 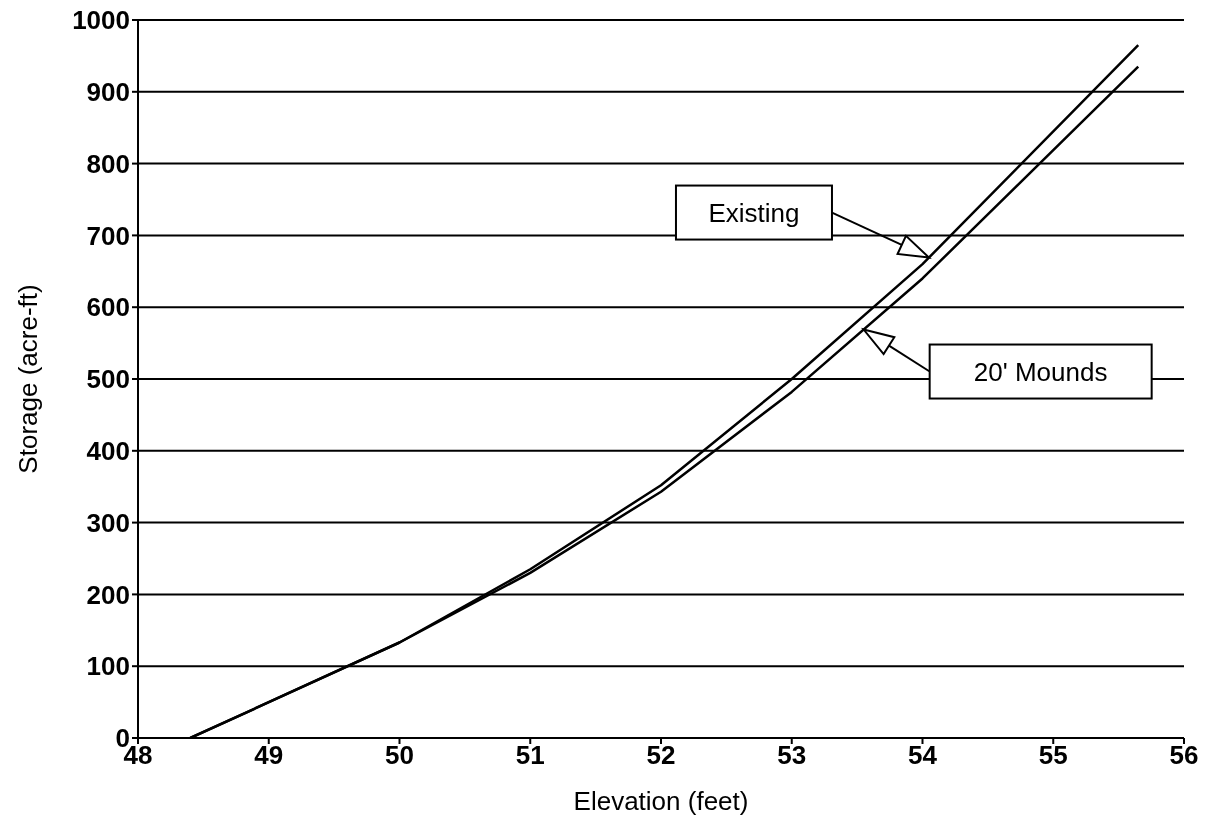 What do you see at coordinates (399, 755) in the screenshot?
I see `x-tick-label: 50` at bounding box center [399, 755].